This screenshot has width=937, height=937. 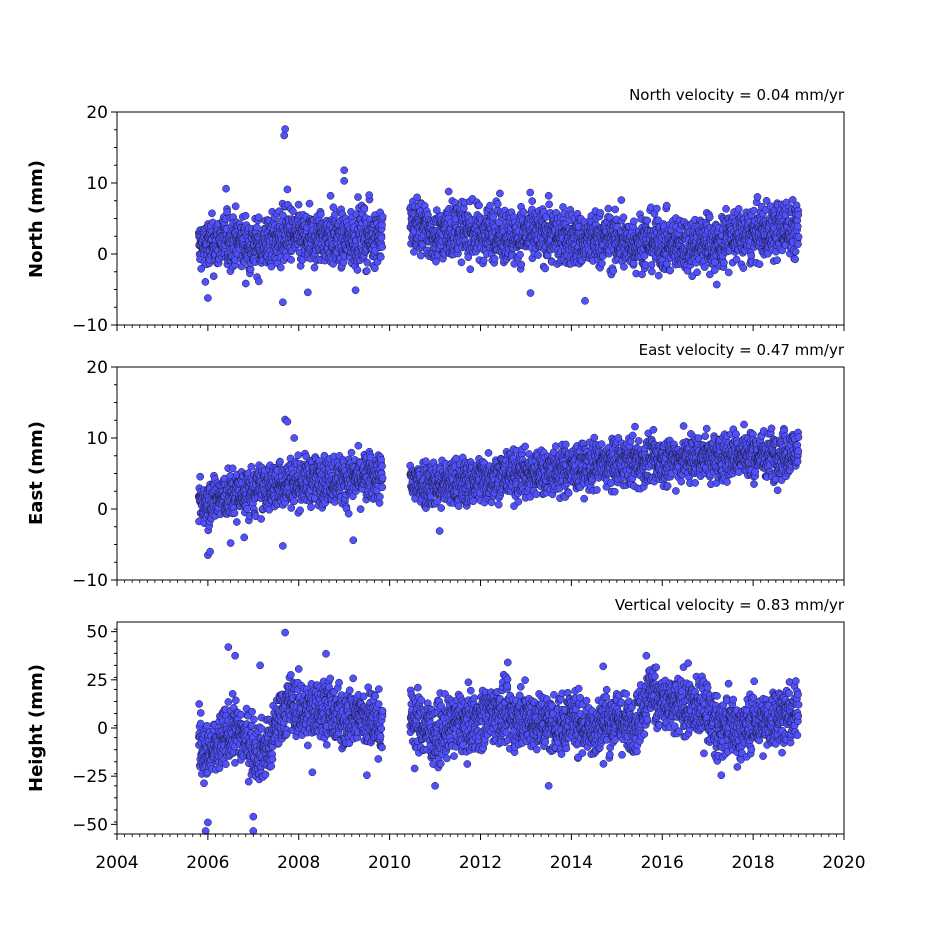 I want to click on east-y-tick-label: 20, so click(x=97, y=368).